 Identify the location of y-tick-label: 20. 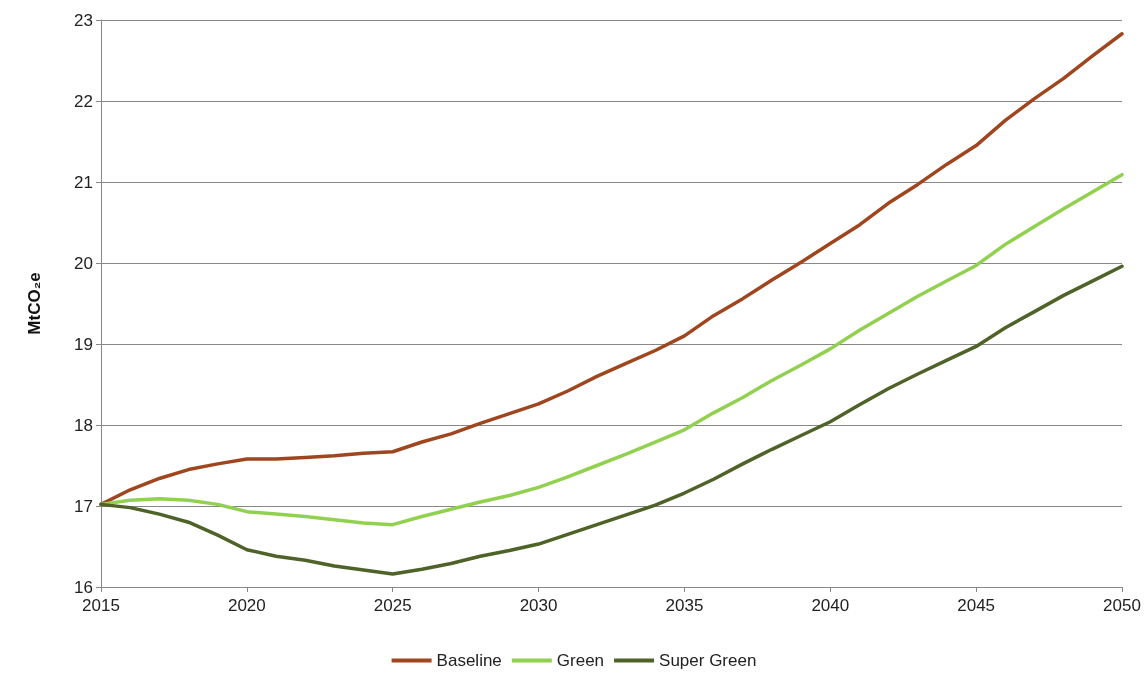
(83, 263).